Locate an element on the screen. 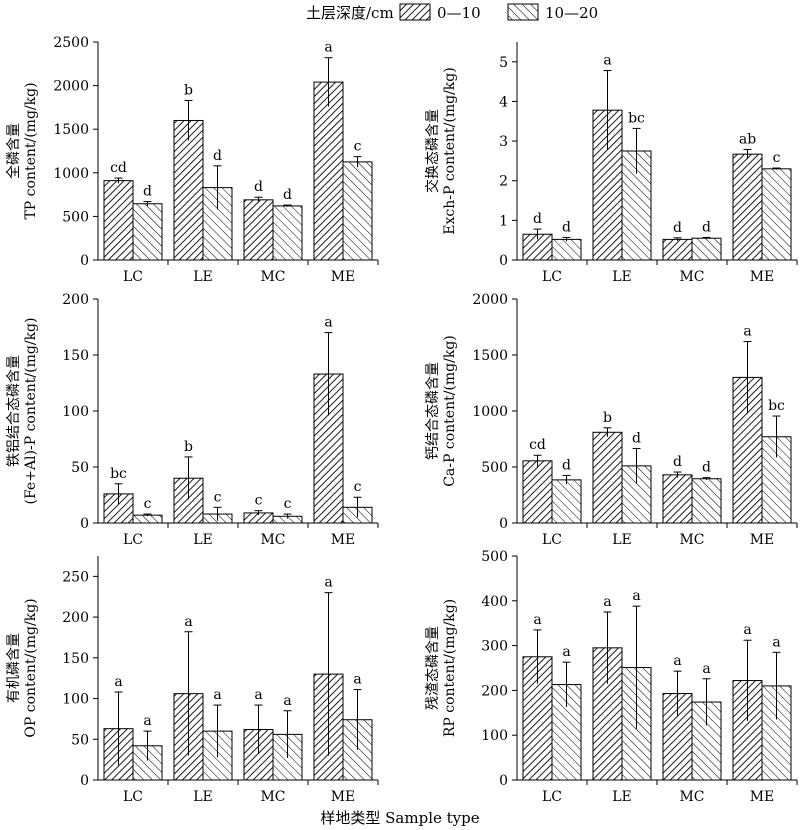 Image resolution: width=800 pixels, height=830 pixels. x-axis-title: 样地类型 Sample type is located at coordinates (399, 818).